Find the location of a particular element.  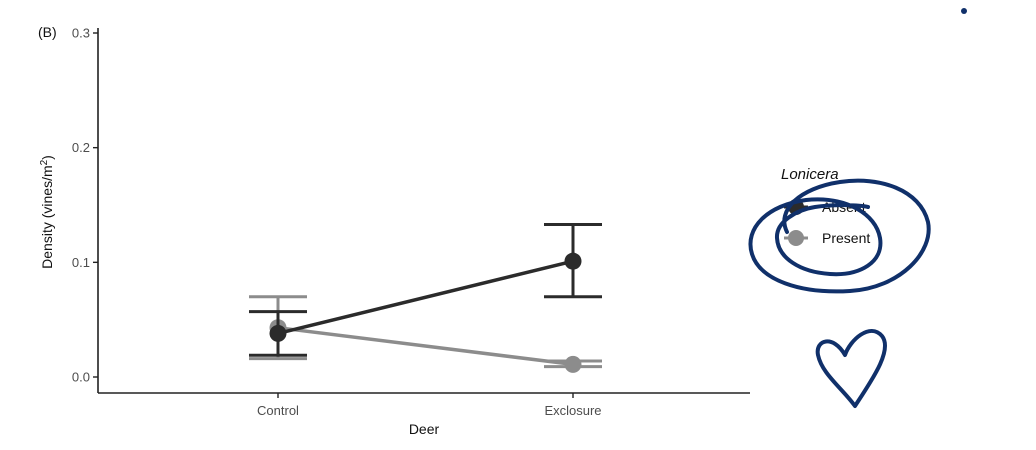

plot-series is located at coordinates (425, 297).